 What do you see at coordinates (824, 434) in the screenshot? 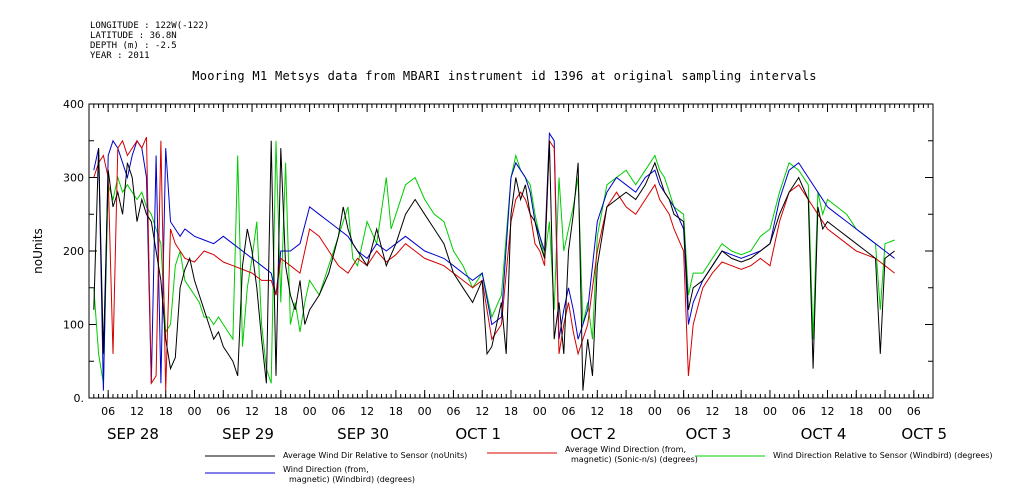
I see `x-day-label: OCT 4` at bounding box center [824, 434].